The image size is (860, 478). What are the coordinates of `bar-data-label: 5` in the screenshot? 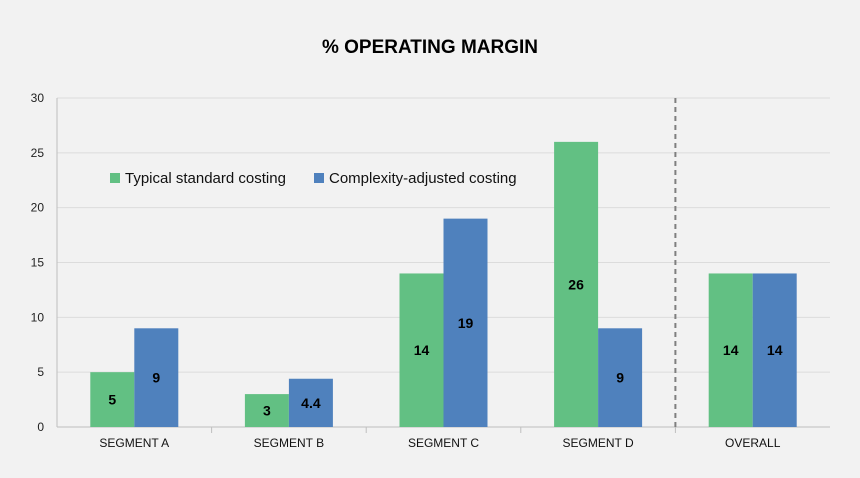 It's located at (112, 400).